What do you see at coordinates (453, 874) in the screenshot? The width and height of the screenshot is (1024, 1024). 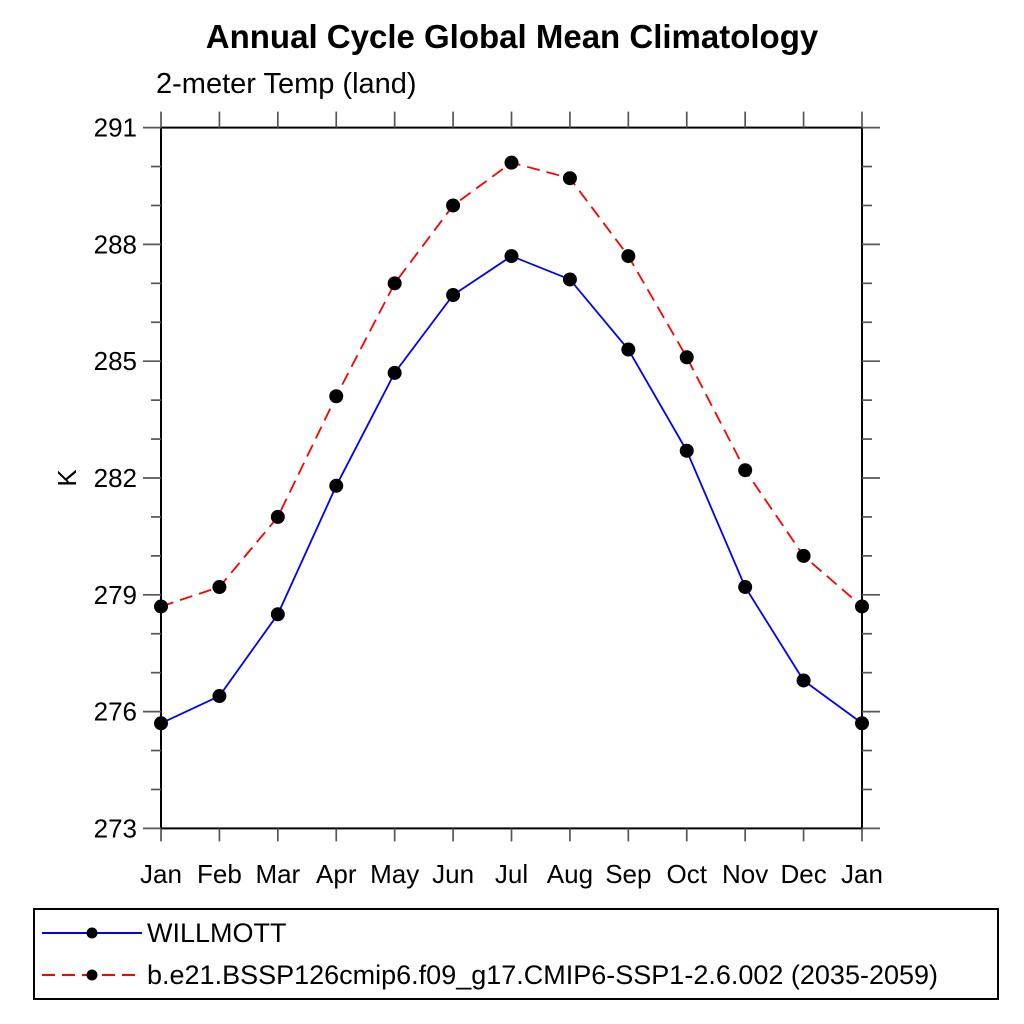 I see `x-tick-label: Jun` at bounding box center [453, 874].